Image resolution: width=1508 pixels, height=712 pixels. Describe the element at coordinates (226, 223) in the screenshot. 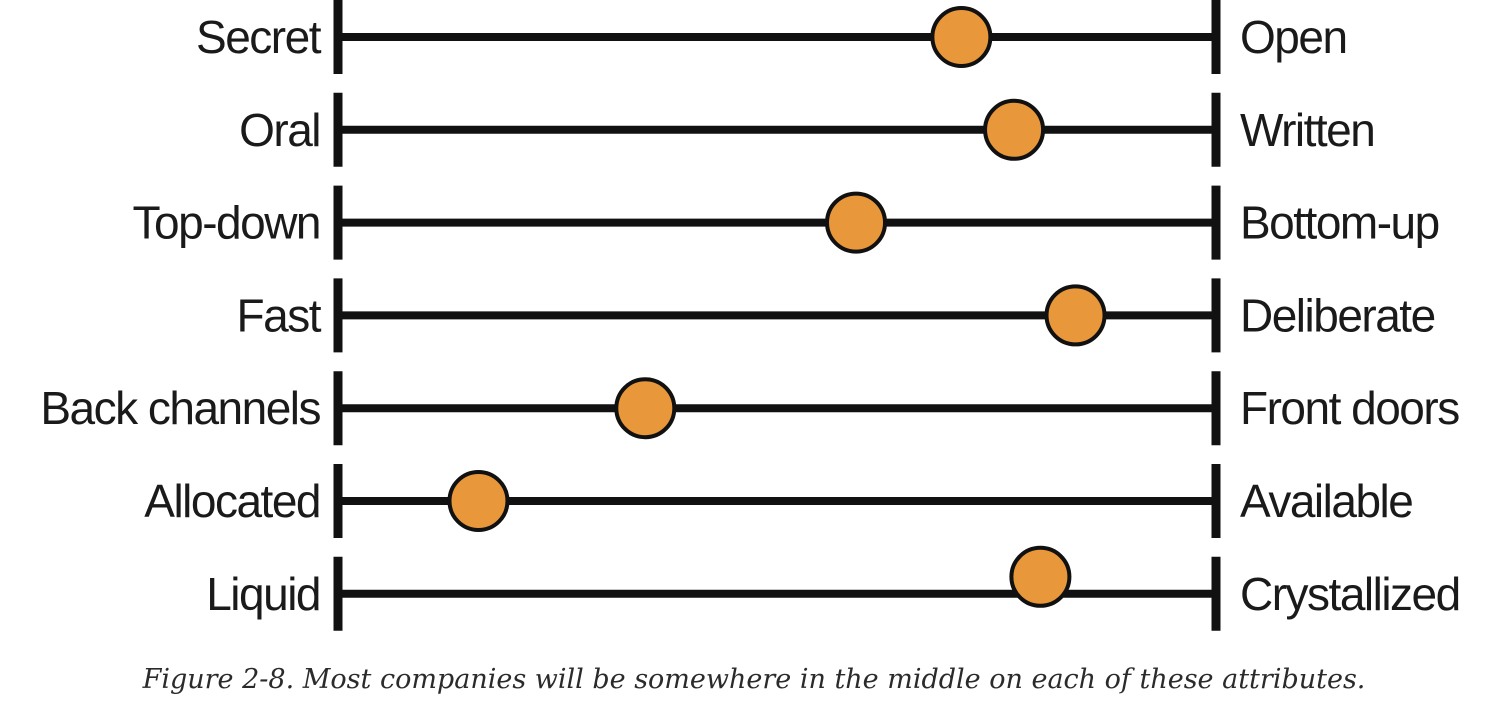

I see `left-attribute-label: Top-down` at that location.